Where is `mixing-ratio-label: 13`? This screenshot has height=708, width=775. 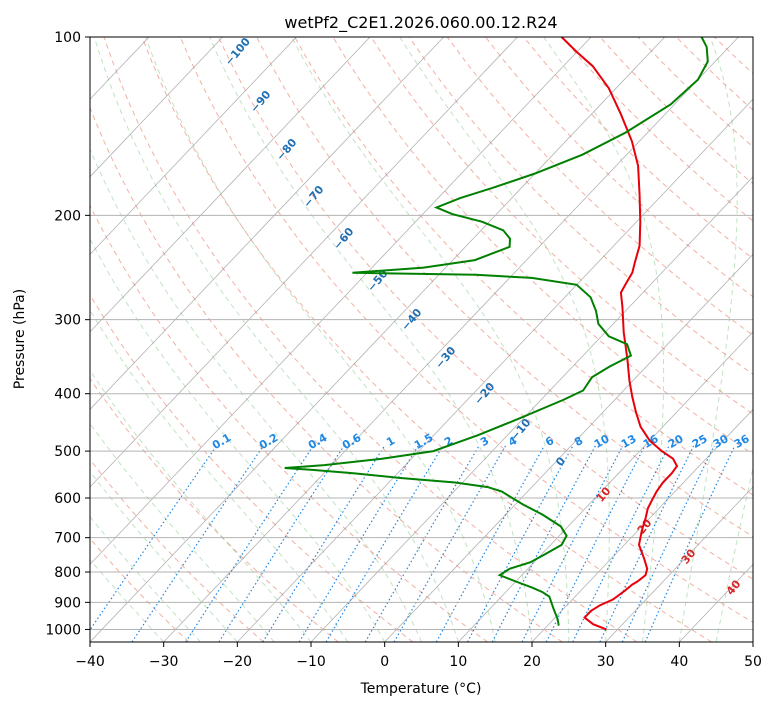 mixing-ratio-label: 13 is located at coordinates (629, 441).